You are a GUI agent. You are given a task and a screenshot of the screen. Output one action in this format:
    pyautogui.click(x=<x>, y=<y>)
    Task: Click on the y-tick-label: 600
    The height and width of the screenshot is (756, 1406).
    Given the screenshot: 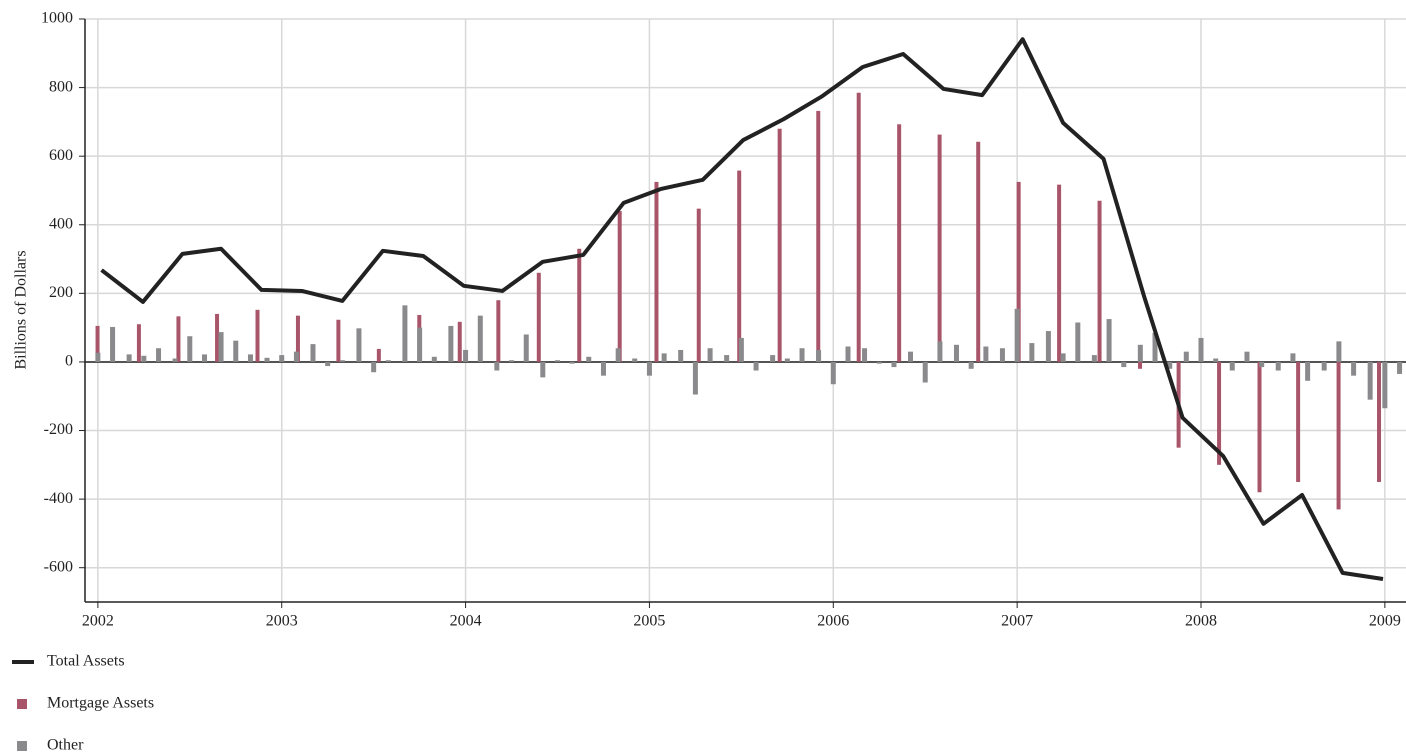 What is the action you would take?
    pyautogui.click(x=61, y=155)
    